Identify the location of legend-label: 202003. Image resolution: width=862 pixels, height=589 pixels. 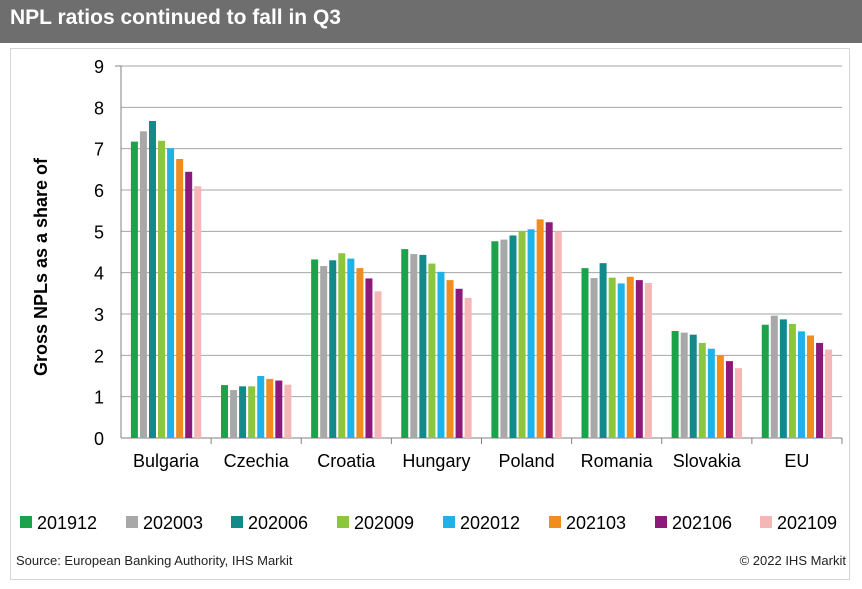
(173, 523).